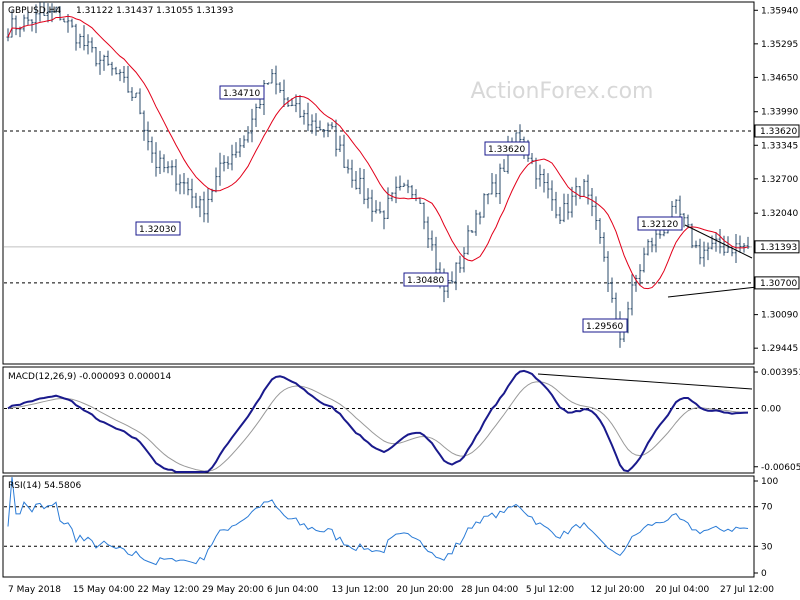 The image size is (800, 600). What do you see at coordinates (34, 590) in the screenshot?
I see `x-axis-label: 7 May 2018` at bounding box center [34, 590].